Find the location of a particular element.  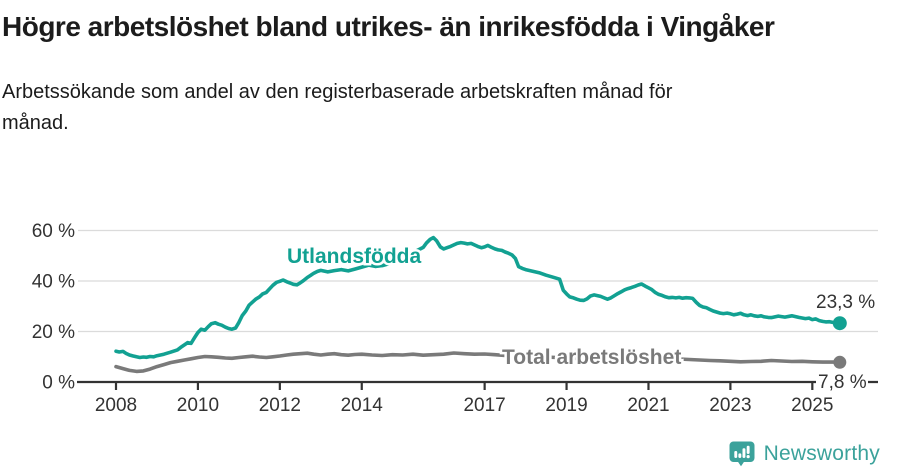

series-label-utlandsfodda: Utlandsfödda is located at coordinates (354, 256).